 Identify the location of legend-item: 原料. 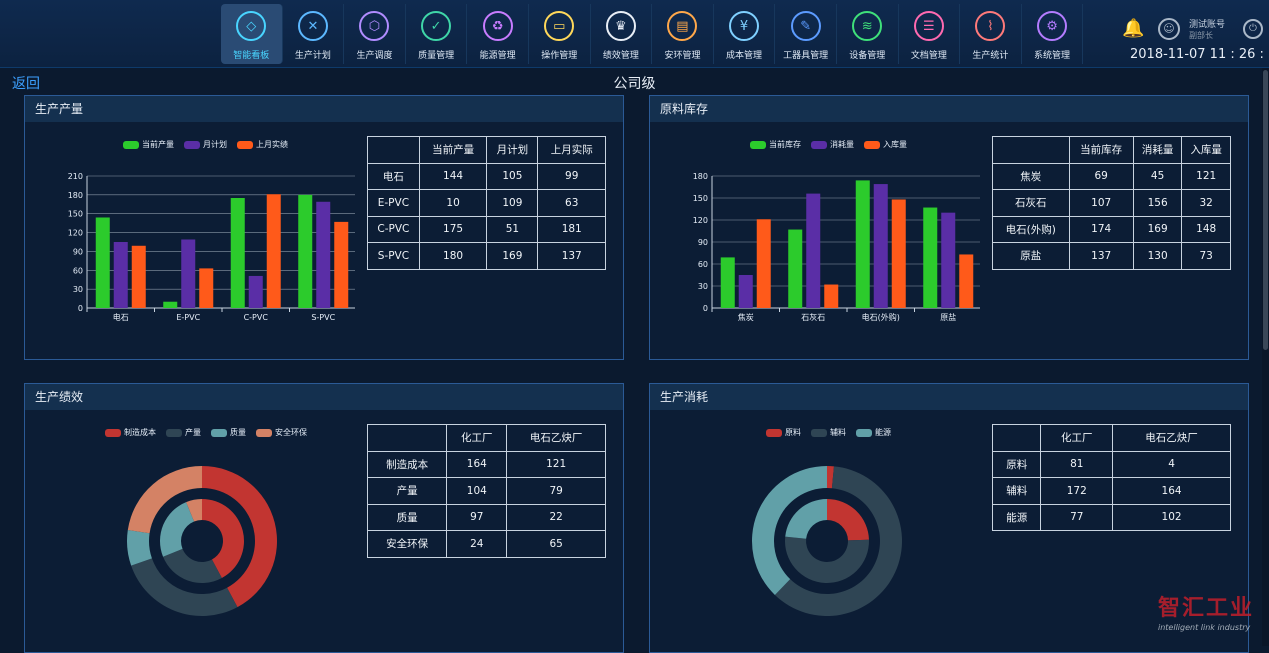
(783, 432).